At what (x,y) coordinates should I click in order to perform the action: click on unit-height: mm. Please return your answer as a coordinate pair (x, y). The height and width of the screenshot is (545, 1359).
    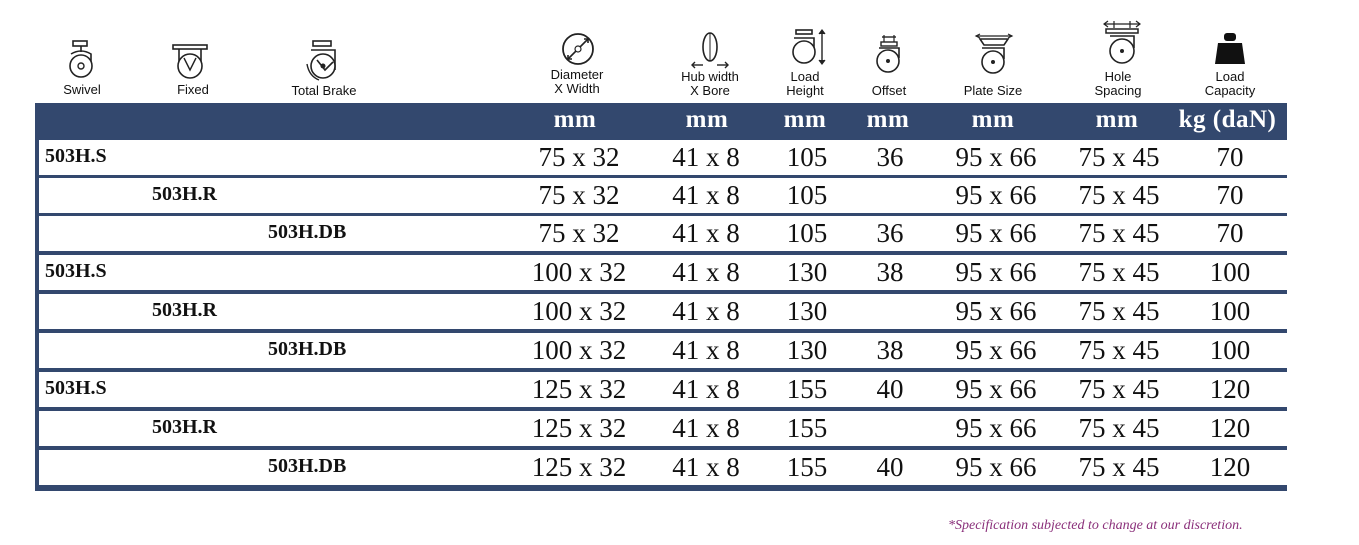
    Looking at the image, I should click on (805, 119).